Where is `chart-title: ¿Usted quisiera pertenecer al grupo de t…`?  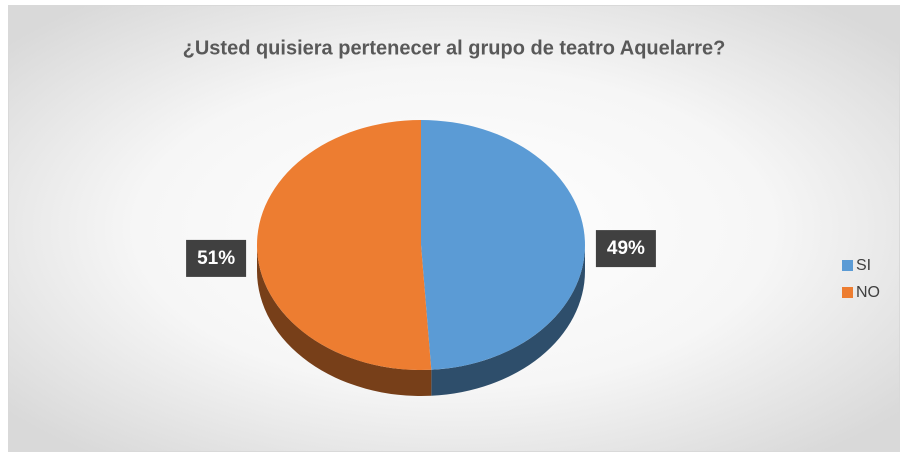
chart-title: ¿Usted quisiera pertenecer al grupo de t… is located at coordinates (454, 48).